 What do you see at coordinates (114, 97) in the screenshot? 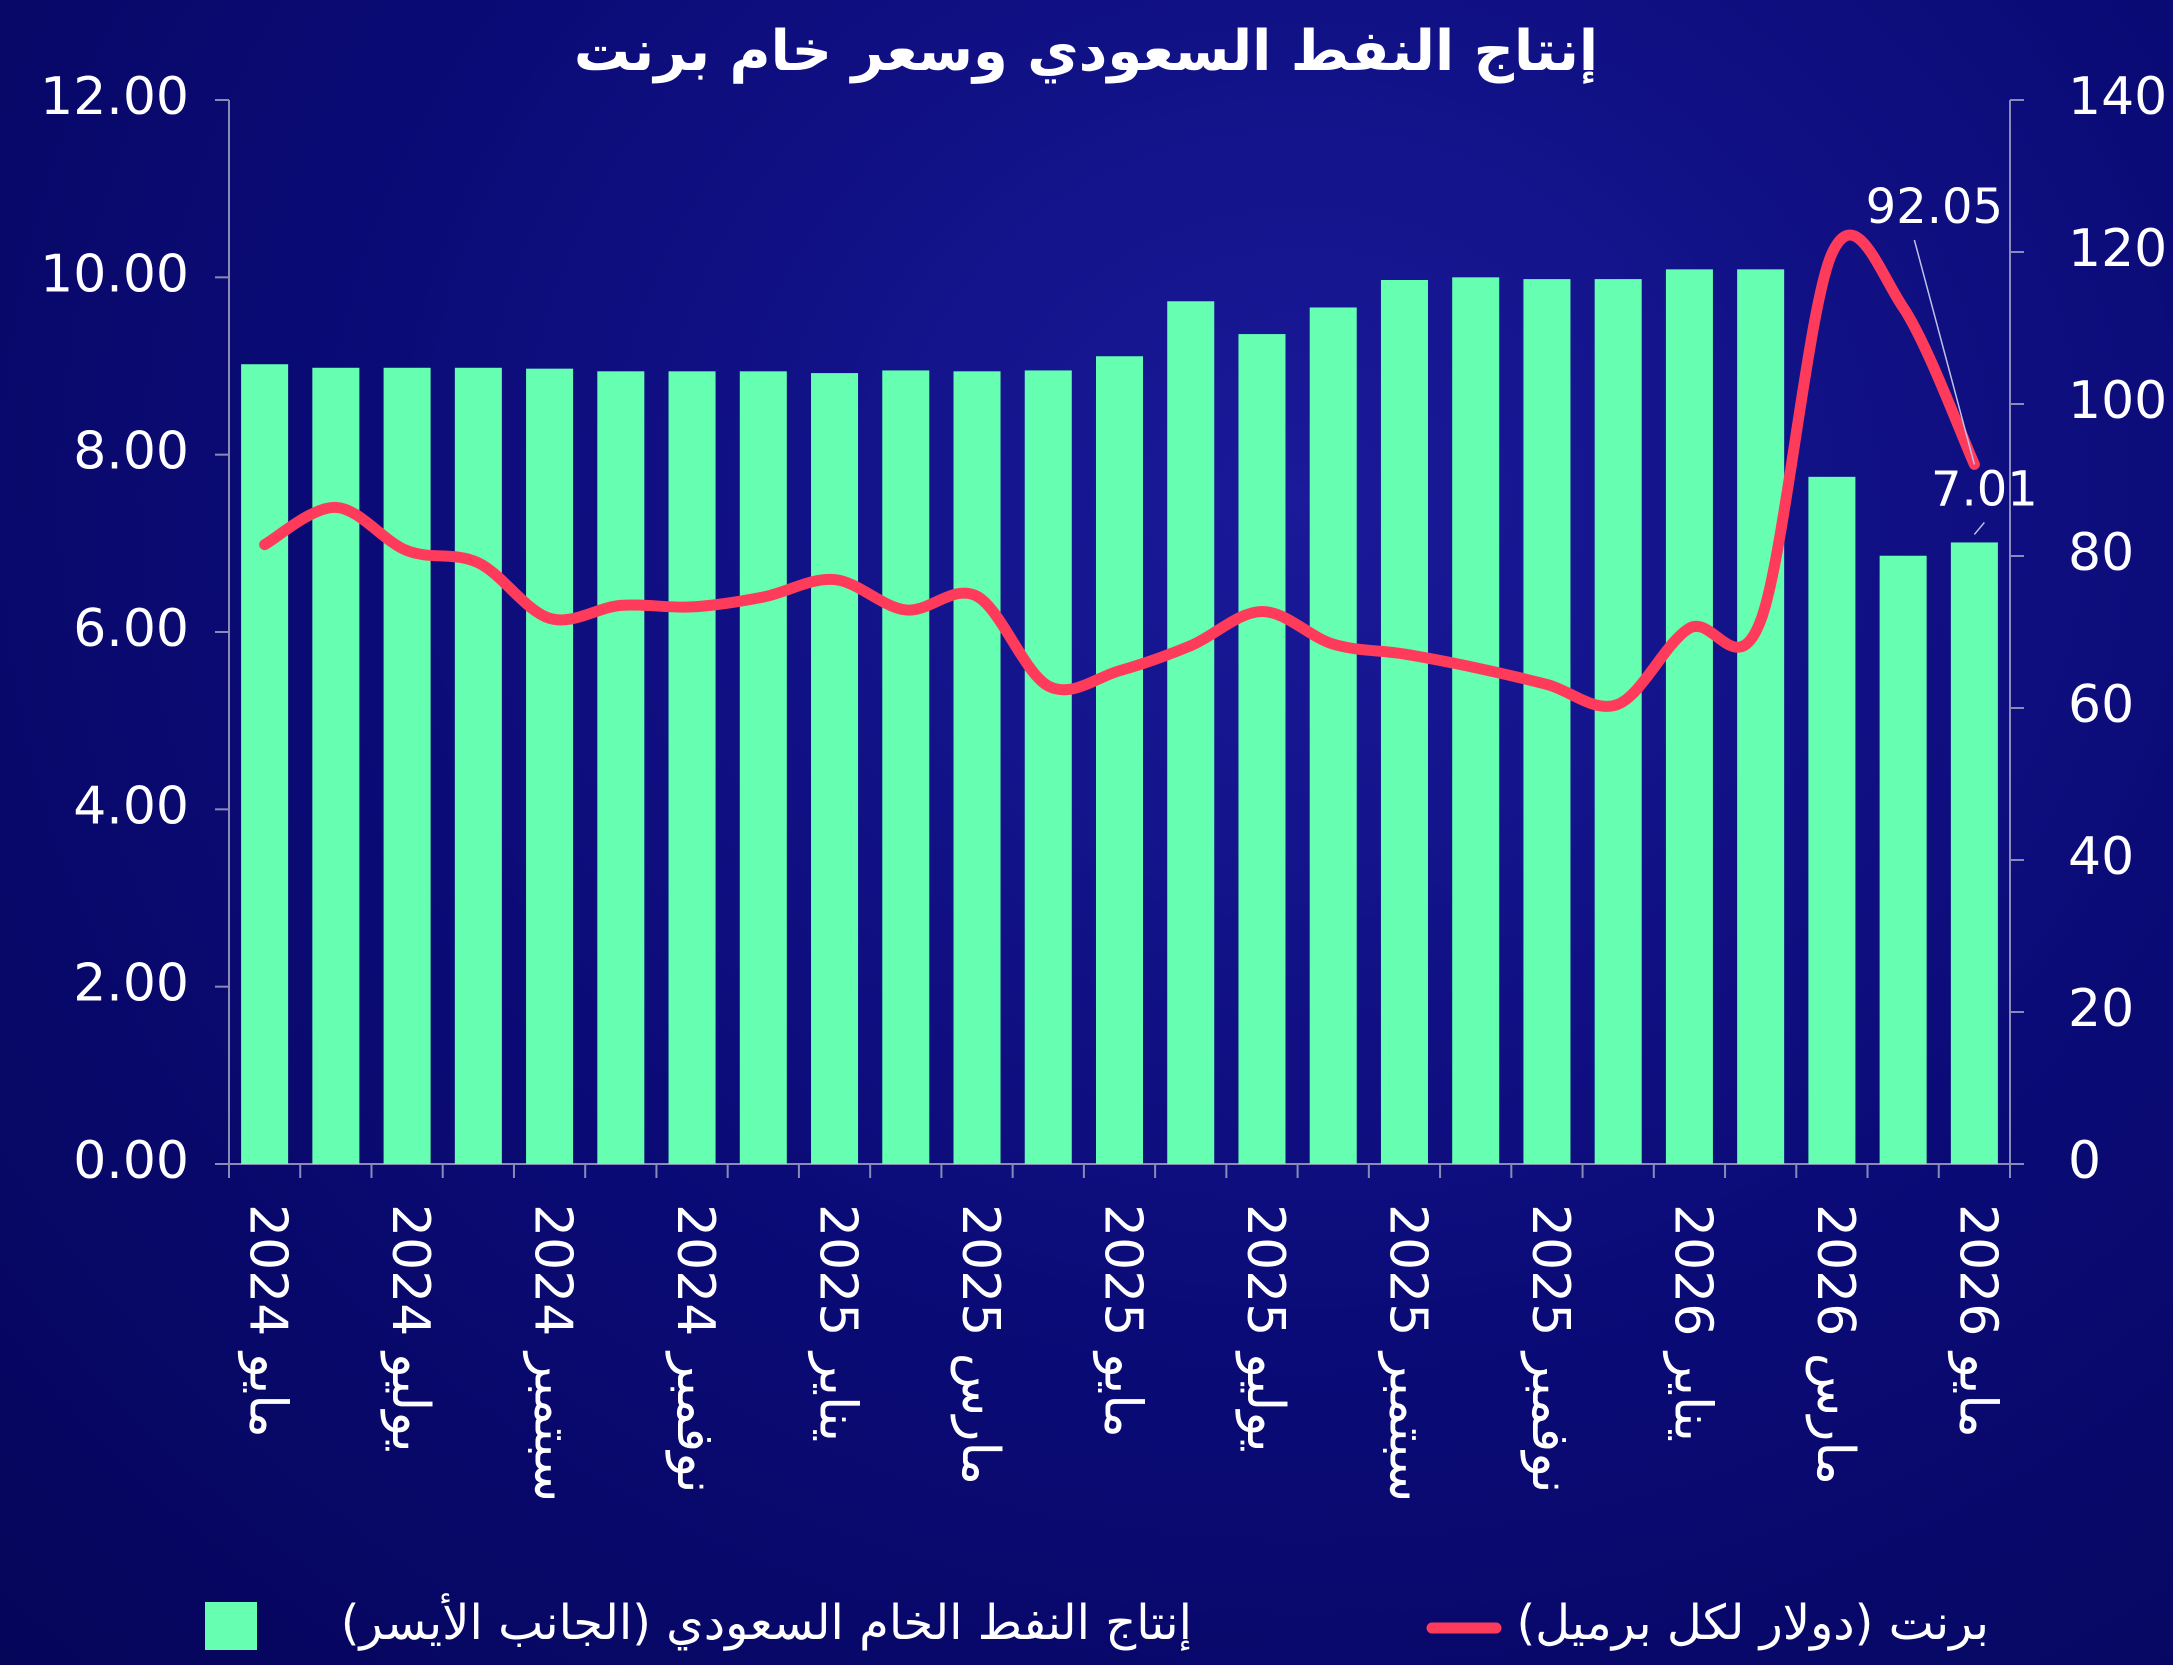
I see `y-tick-label: 12.00` at bounding box center [114, 97].